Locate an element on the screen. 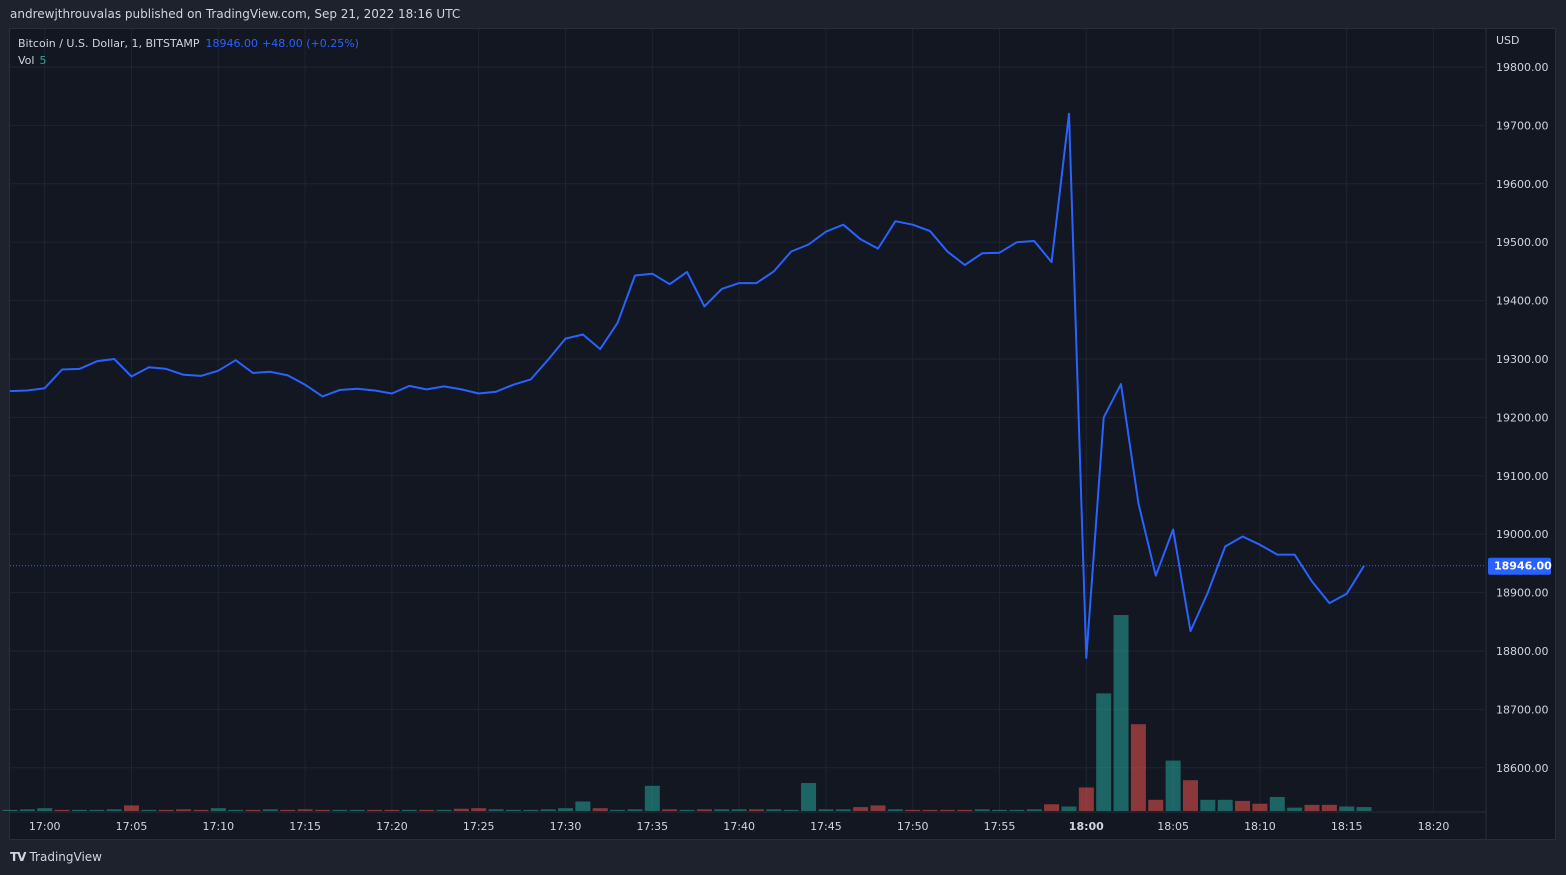 This screenshot has height=875, width=1566. time-tick-label: 17:20 is located at coordinates (392, 826).